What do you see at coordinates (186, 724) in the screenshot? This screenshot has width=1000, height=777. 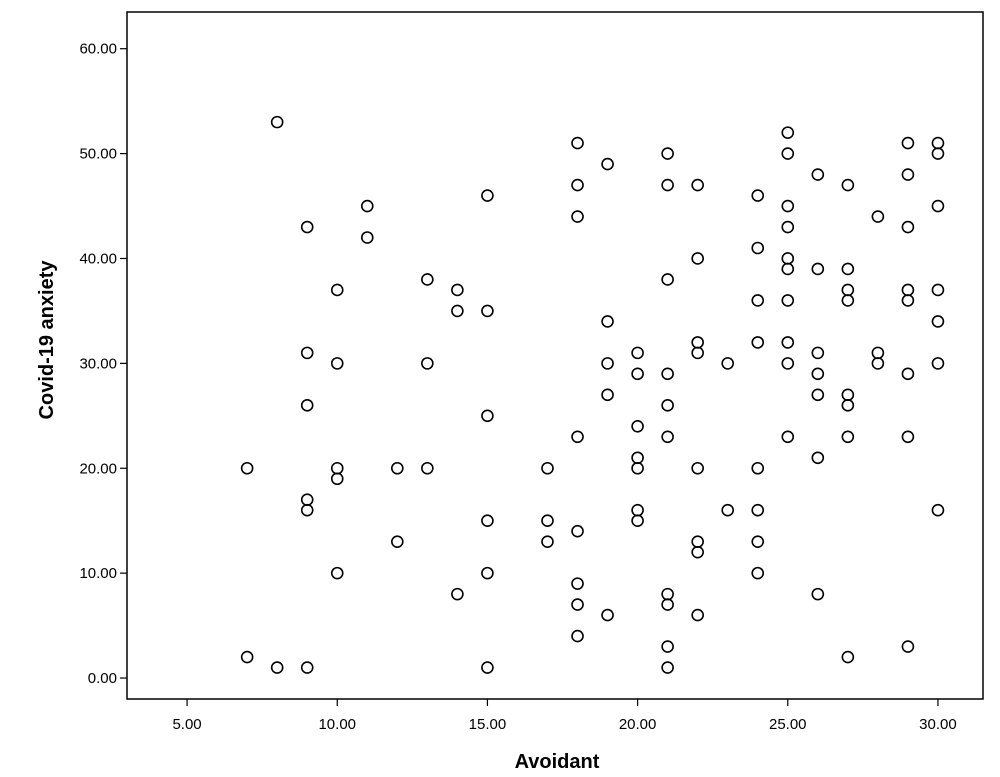 I see `x-tick-label: 5.00` at bounding box center [186, 724].